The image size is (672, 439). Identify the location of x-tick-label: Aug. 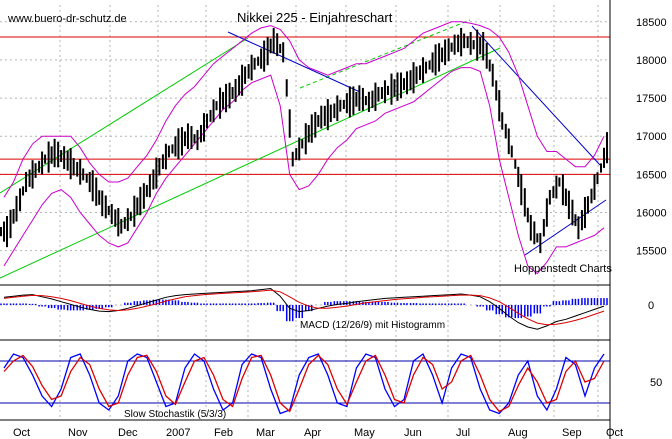
(518, 433).